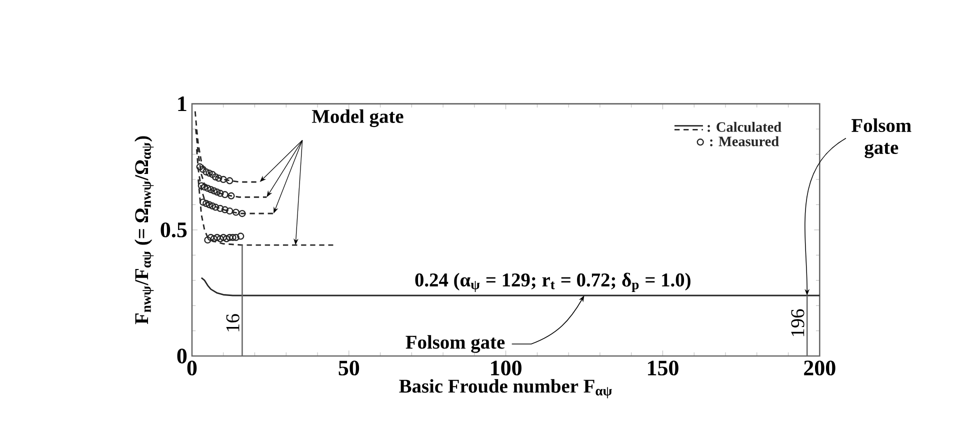 The image size is (971, 437). What do you see at coordinates (820, 368) in the screenshot?
I see `x-tick-label: 200` at bounding box center [820, 368].